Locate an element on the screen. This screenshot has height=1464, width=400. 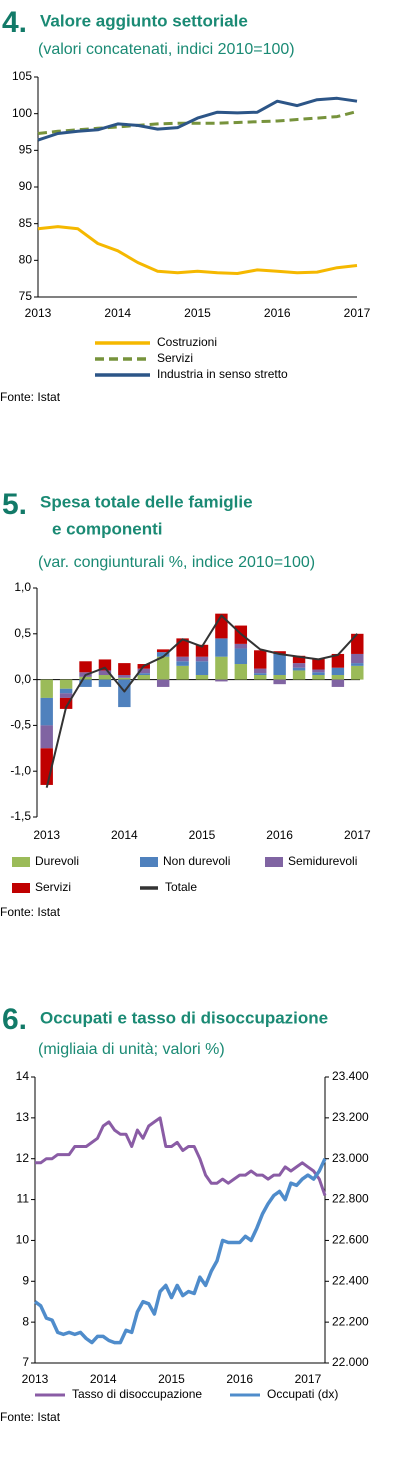
chart-number: 6. is located at coordinates (14, 1019).